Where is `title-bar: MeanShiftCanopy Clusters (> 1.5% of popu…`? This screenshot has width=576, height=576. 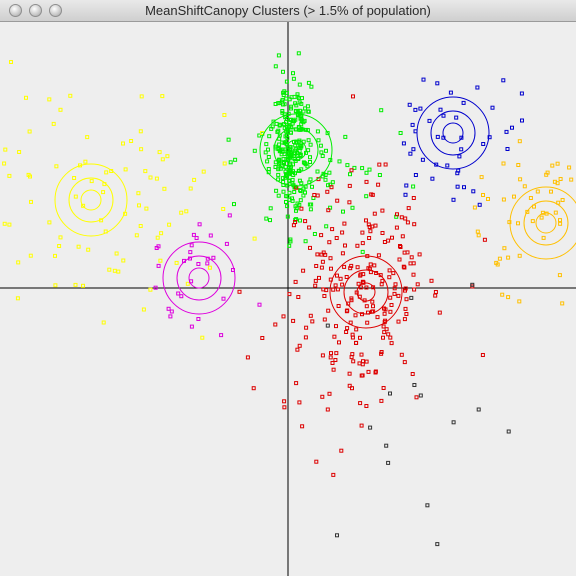 title-bar: MeanShiftCanopy Clusters (> 1.5% of popu… is located at coordinates (288, 11).